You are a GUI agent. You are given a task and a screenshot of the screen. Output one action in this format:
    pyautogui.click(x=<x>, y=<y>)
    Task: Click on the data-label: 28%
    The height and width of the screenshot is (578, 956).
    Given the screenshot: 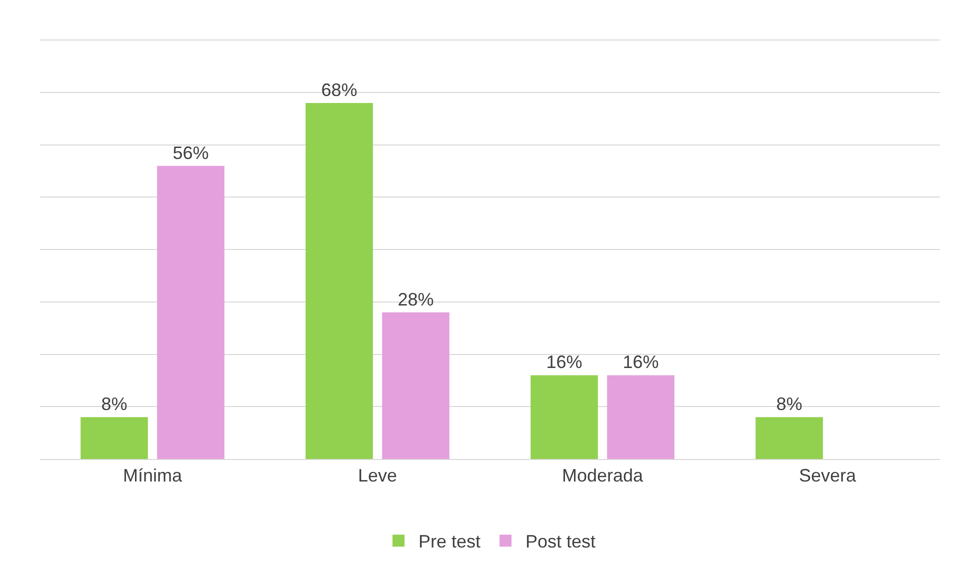 What is the action you would take?
    pyautogui.click(x=416, y=299)
    